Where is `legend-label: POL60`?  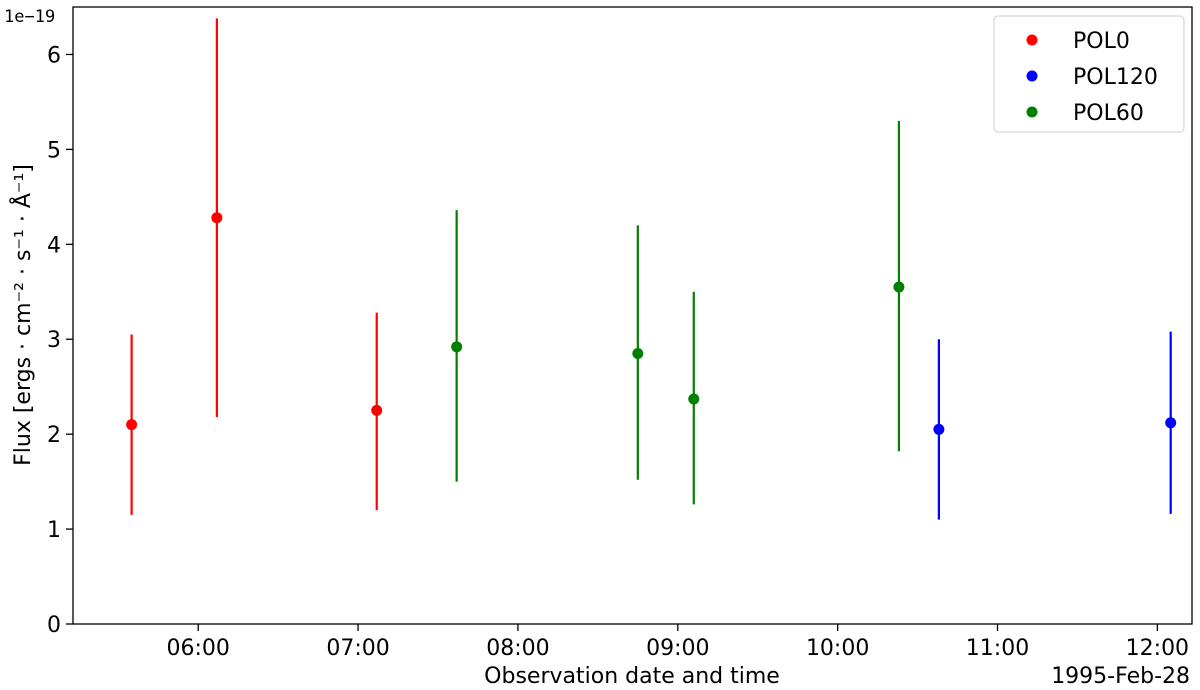 legend-label: POL60 is located at coordinates (1108, 113).